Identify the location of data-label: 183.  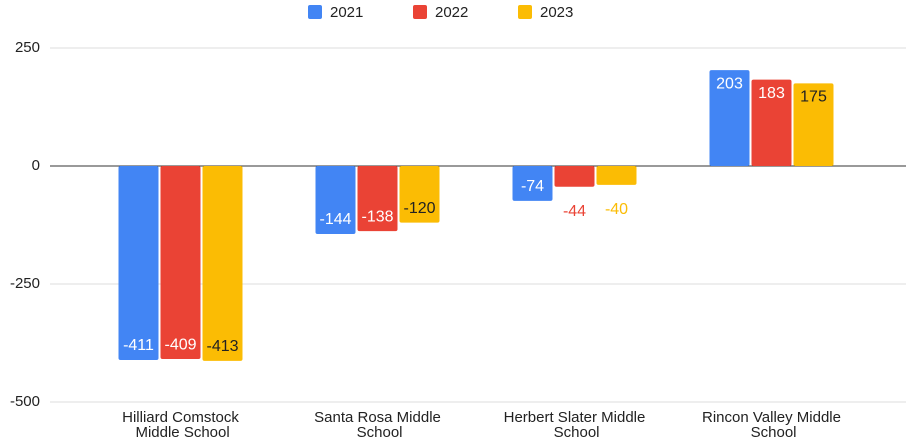
(771, 93).